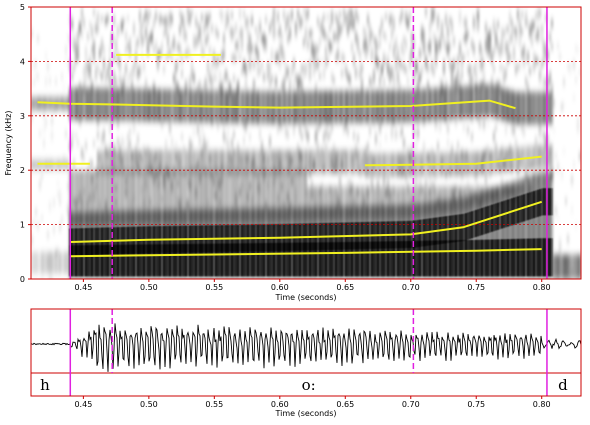 The height and width of the screenshot is (425, 590). Describe the element at coordinates (305, 413) in the screenshot. I see `waveform-xlabel: Time (seconds)` at that location.